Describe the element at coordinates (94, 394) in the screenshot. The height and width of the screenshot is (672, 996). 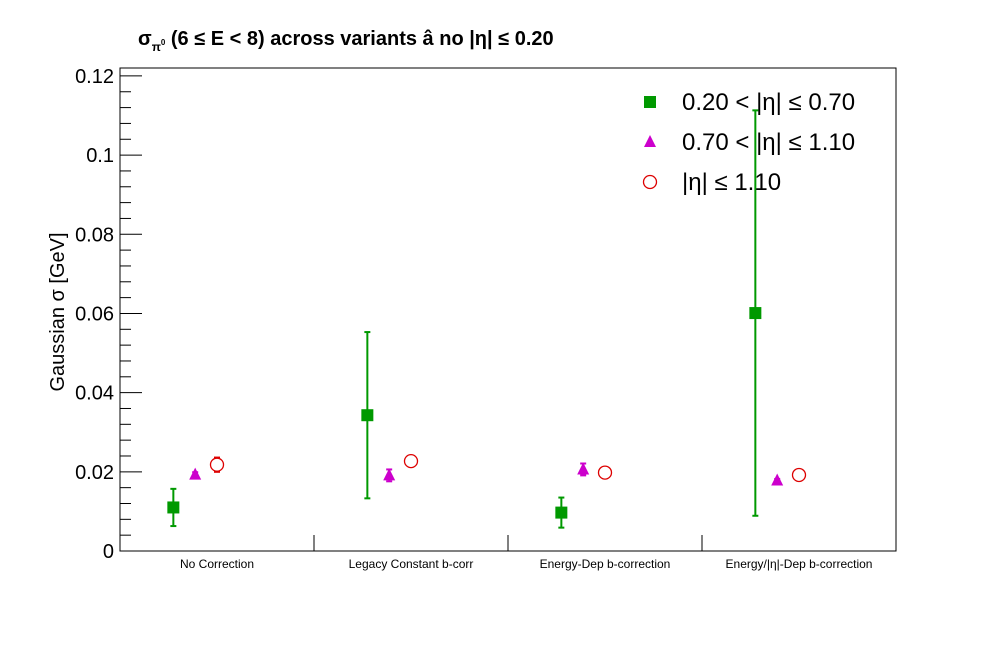
I see `y-tick-label: 0.04` at that location.